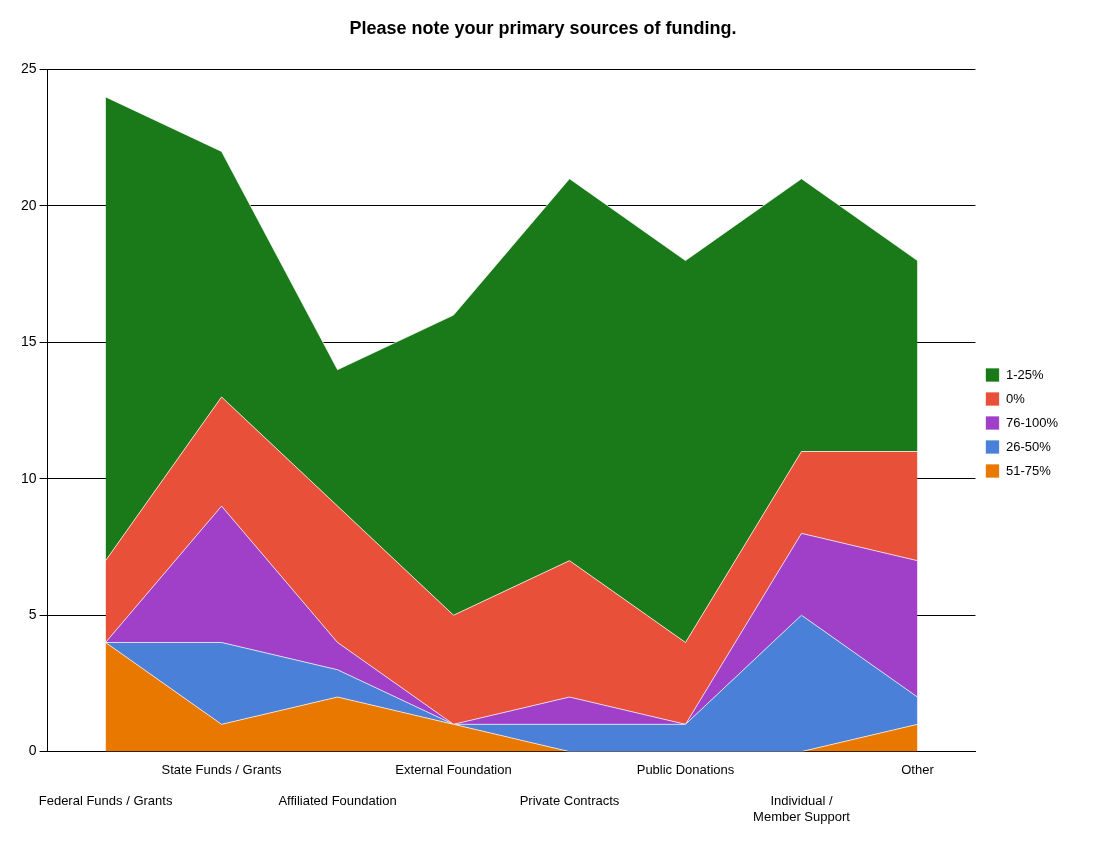 The image size is (1096, 846). Describe the element at coordinates (28, 477) in the screenshot. I see `y-tick-label: 10` at that location.